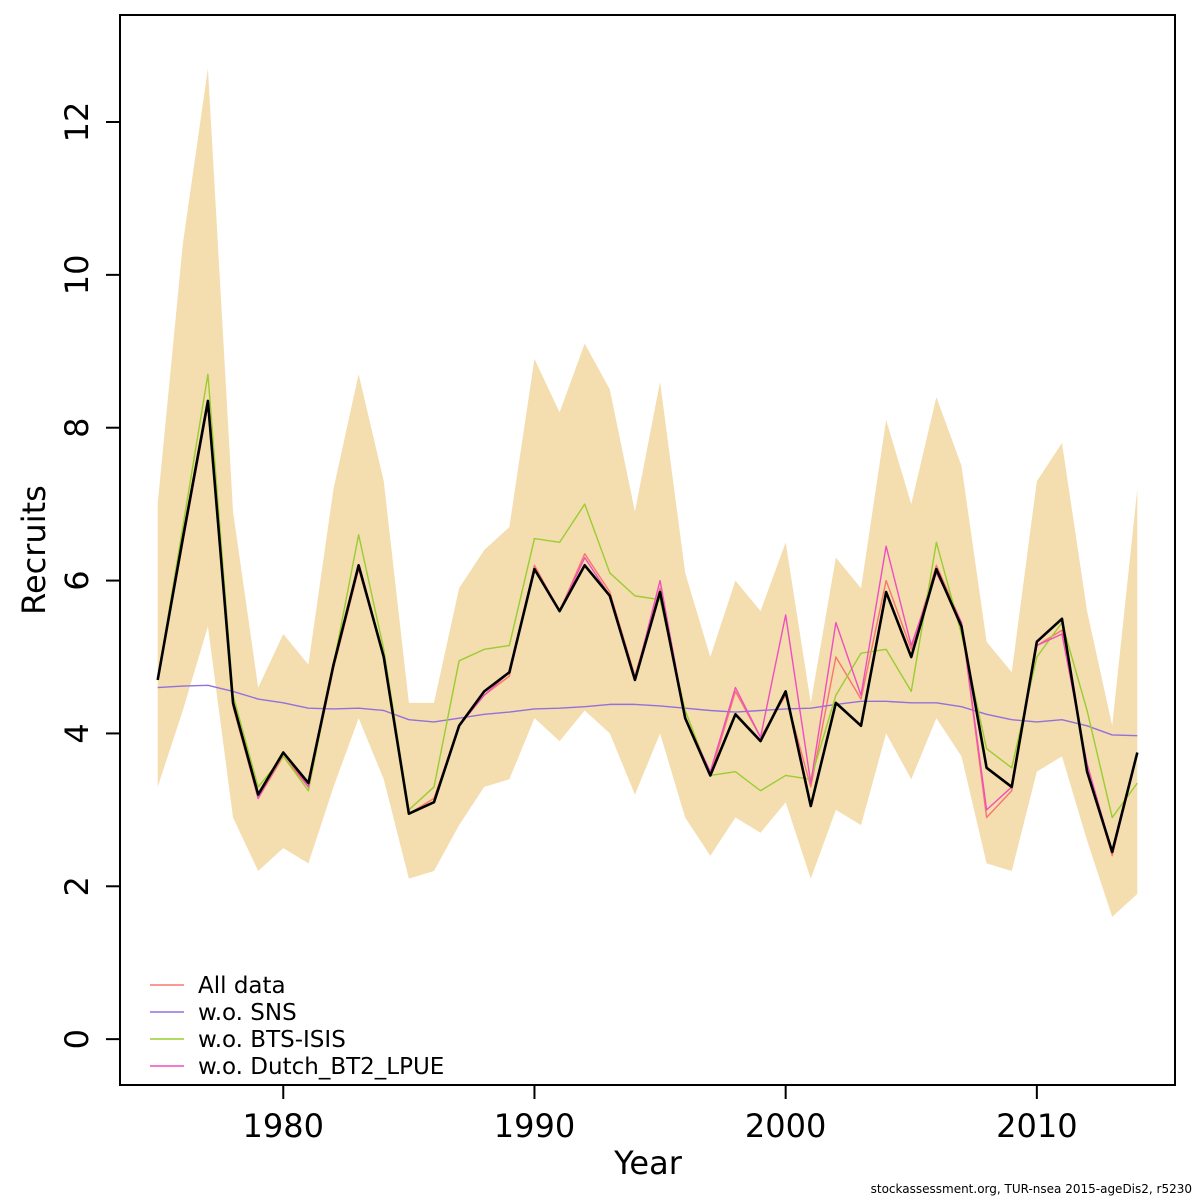 Image resolution: width=1200 pixels, height=1200 pixels. I want to click on y-tick-label: 10, so click(77, 274).